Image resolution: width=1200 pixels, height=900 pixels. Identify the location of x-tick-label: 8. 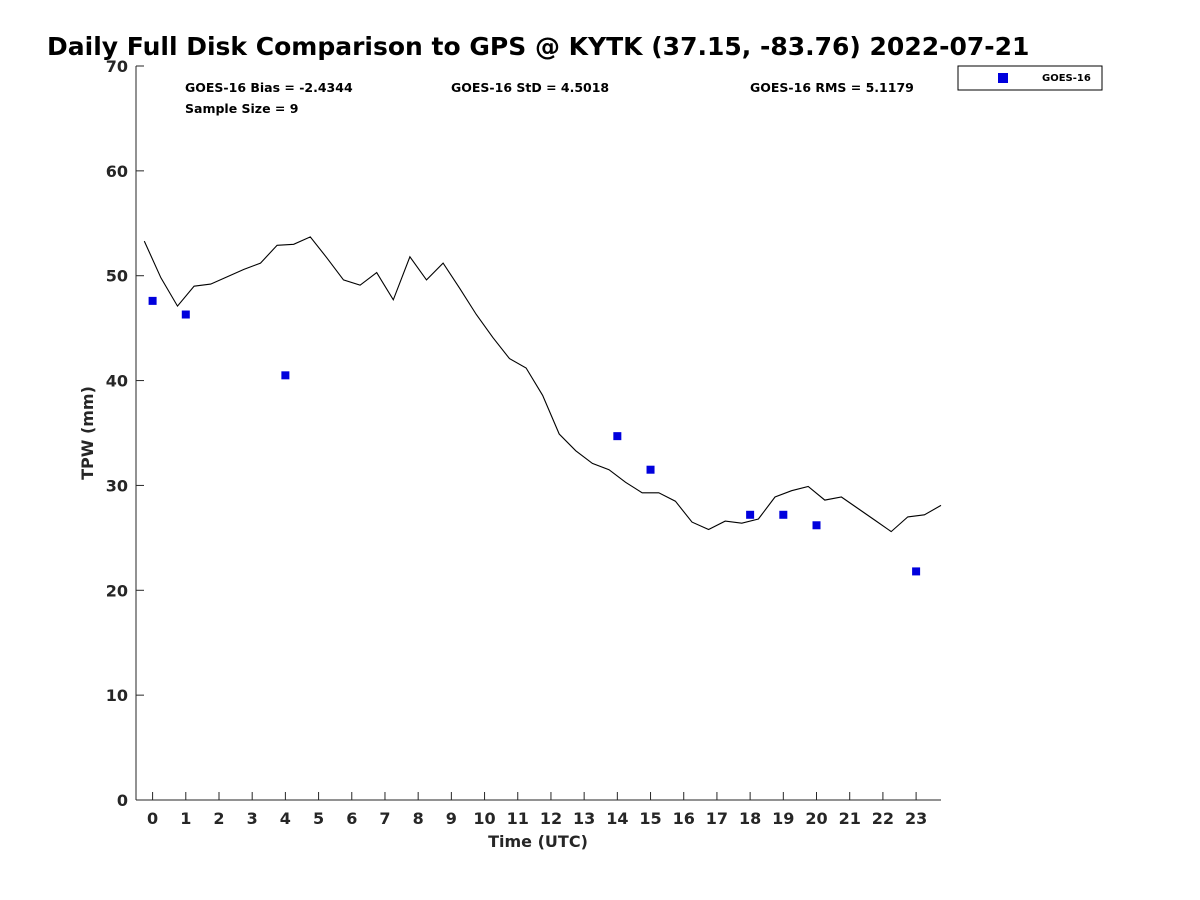
(418, 818).